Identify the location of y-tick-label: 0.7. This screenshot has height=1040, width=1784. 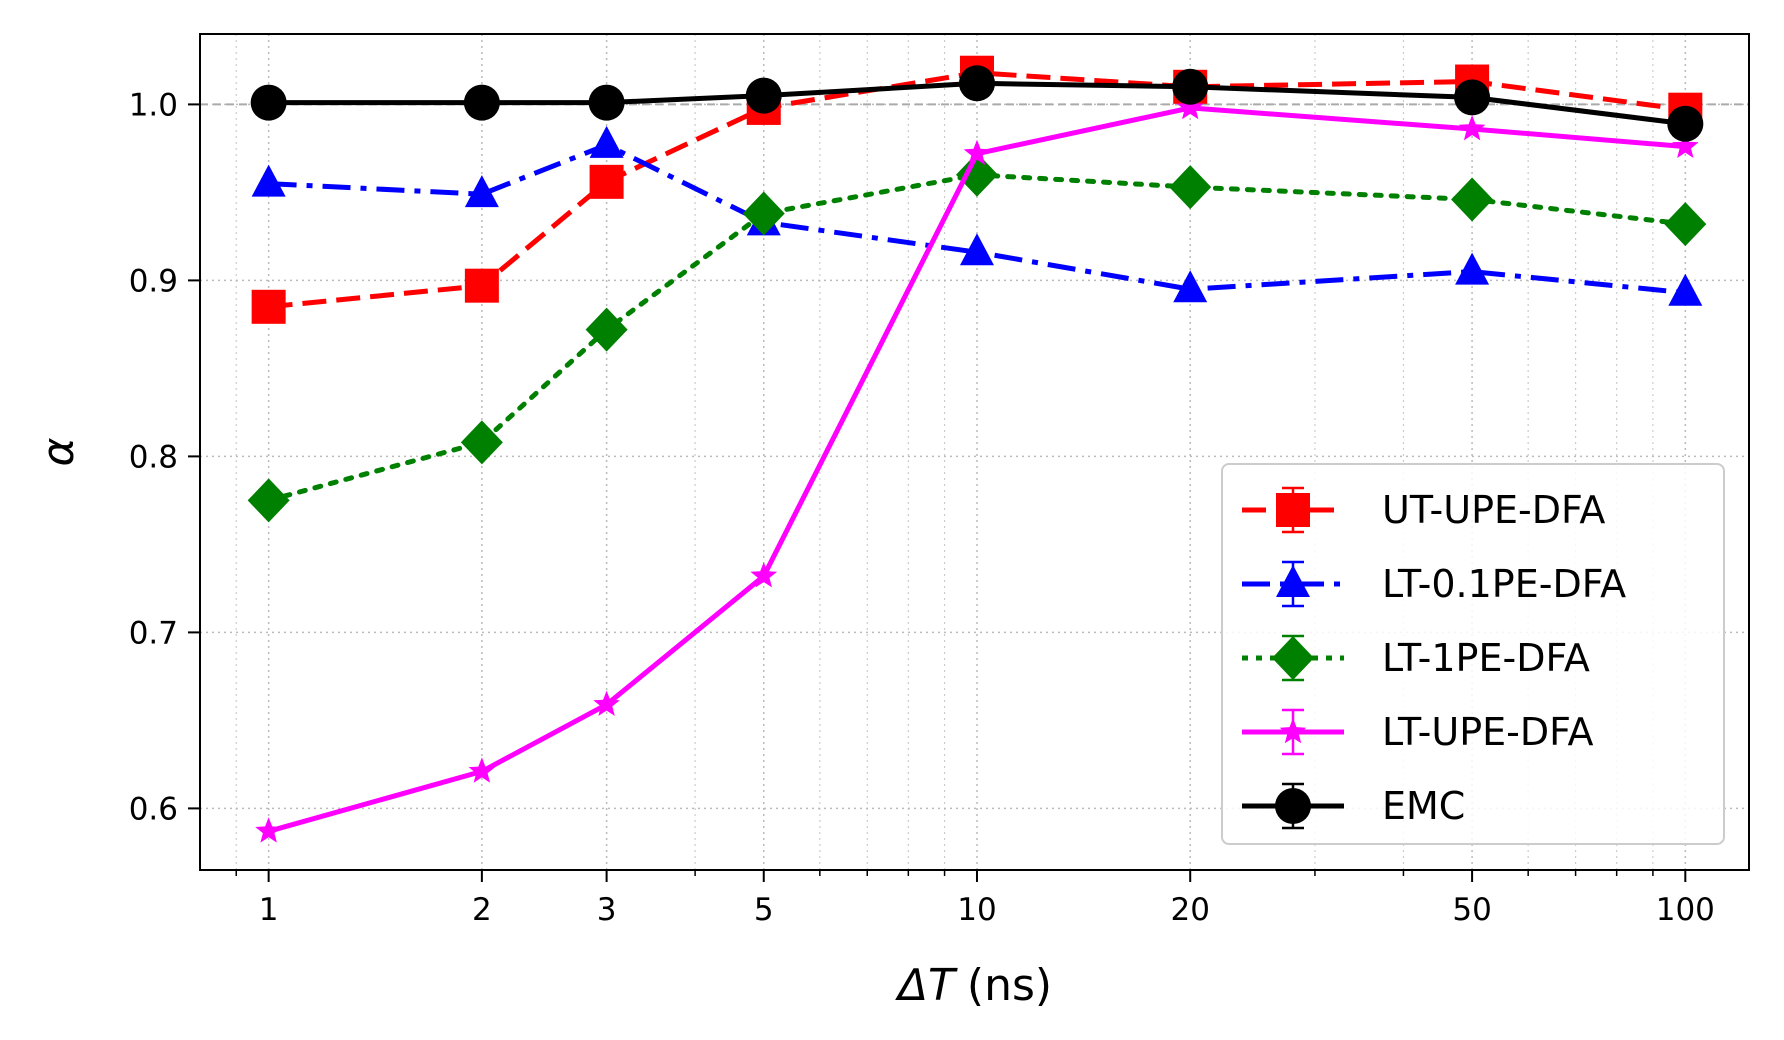
(153, 633).